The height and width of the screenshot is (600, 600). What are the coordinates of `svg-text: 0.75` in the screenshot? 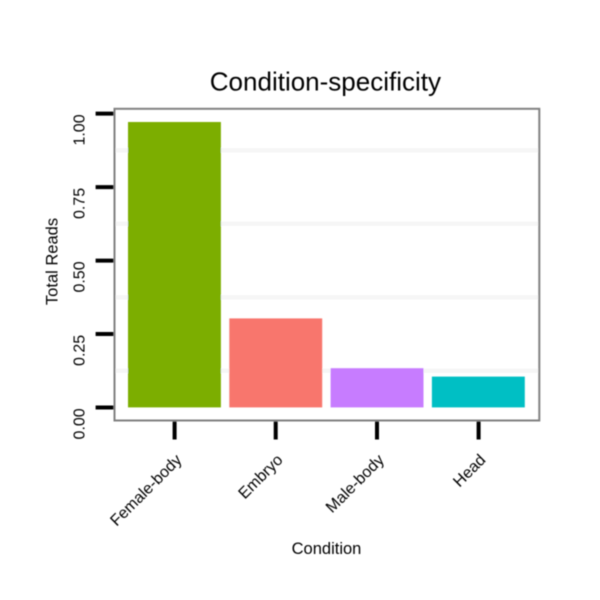 It's located at (79, 203).